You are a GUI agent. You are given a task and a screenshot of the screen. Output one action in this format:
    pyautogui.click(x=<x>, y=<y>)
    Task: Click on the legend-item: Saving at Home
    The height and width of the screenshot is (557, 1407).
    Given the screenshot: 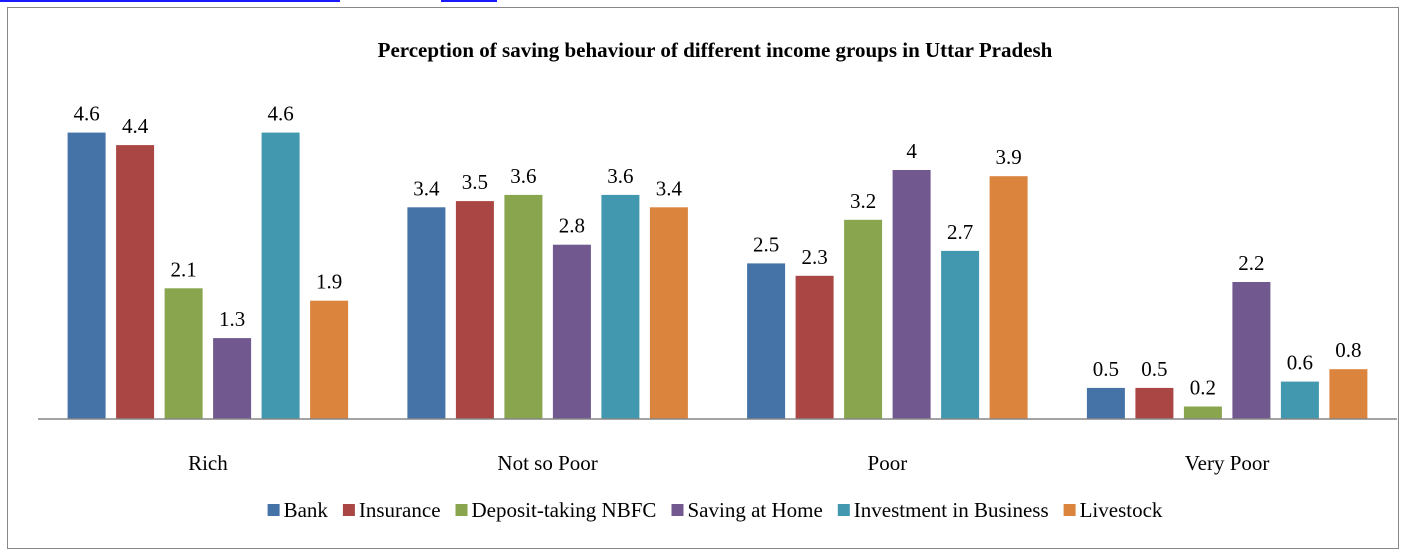 What is the action you would take?
    pyautogui.click(x=747, y=510)
    